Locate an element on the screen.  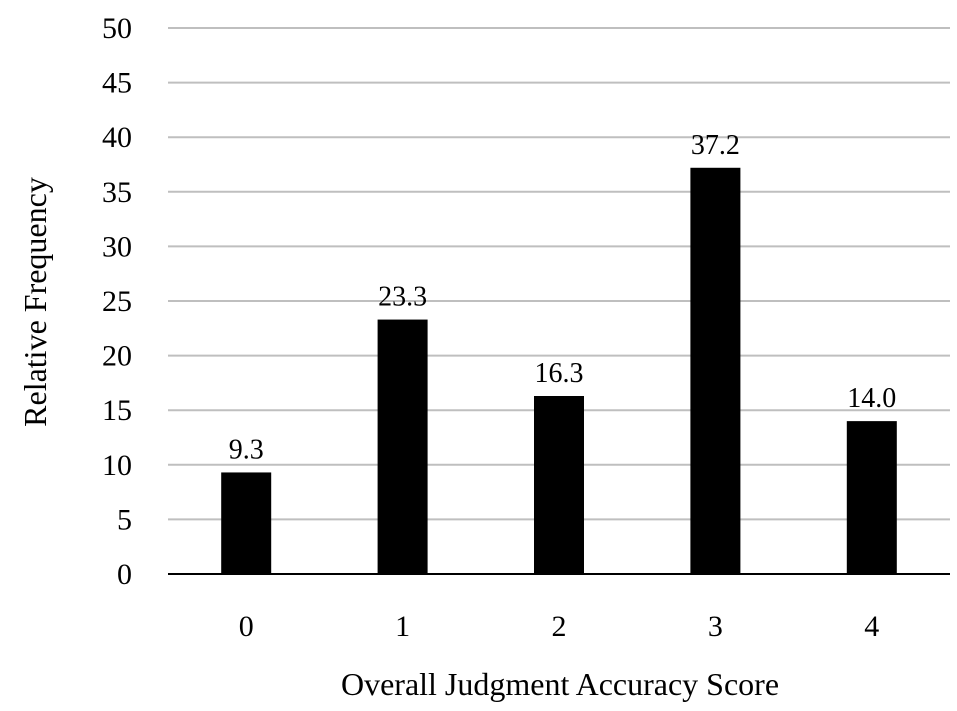
y-tick-label: 15 is located at coordinates (117, 410).